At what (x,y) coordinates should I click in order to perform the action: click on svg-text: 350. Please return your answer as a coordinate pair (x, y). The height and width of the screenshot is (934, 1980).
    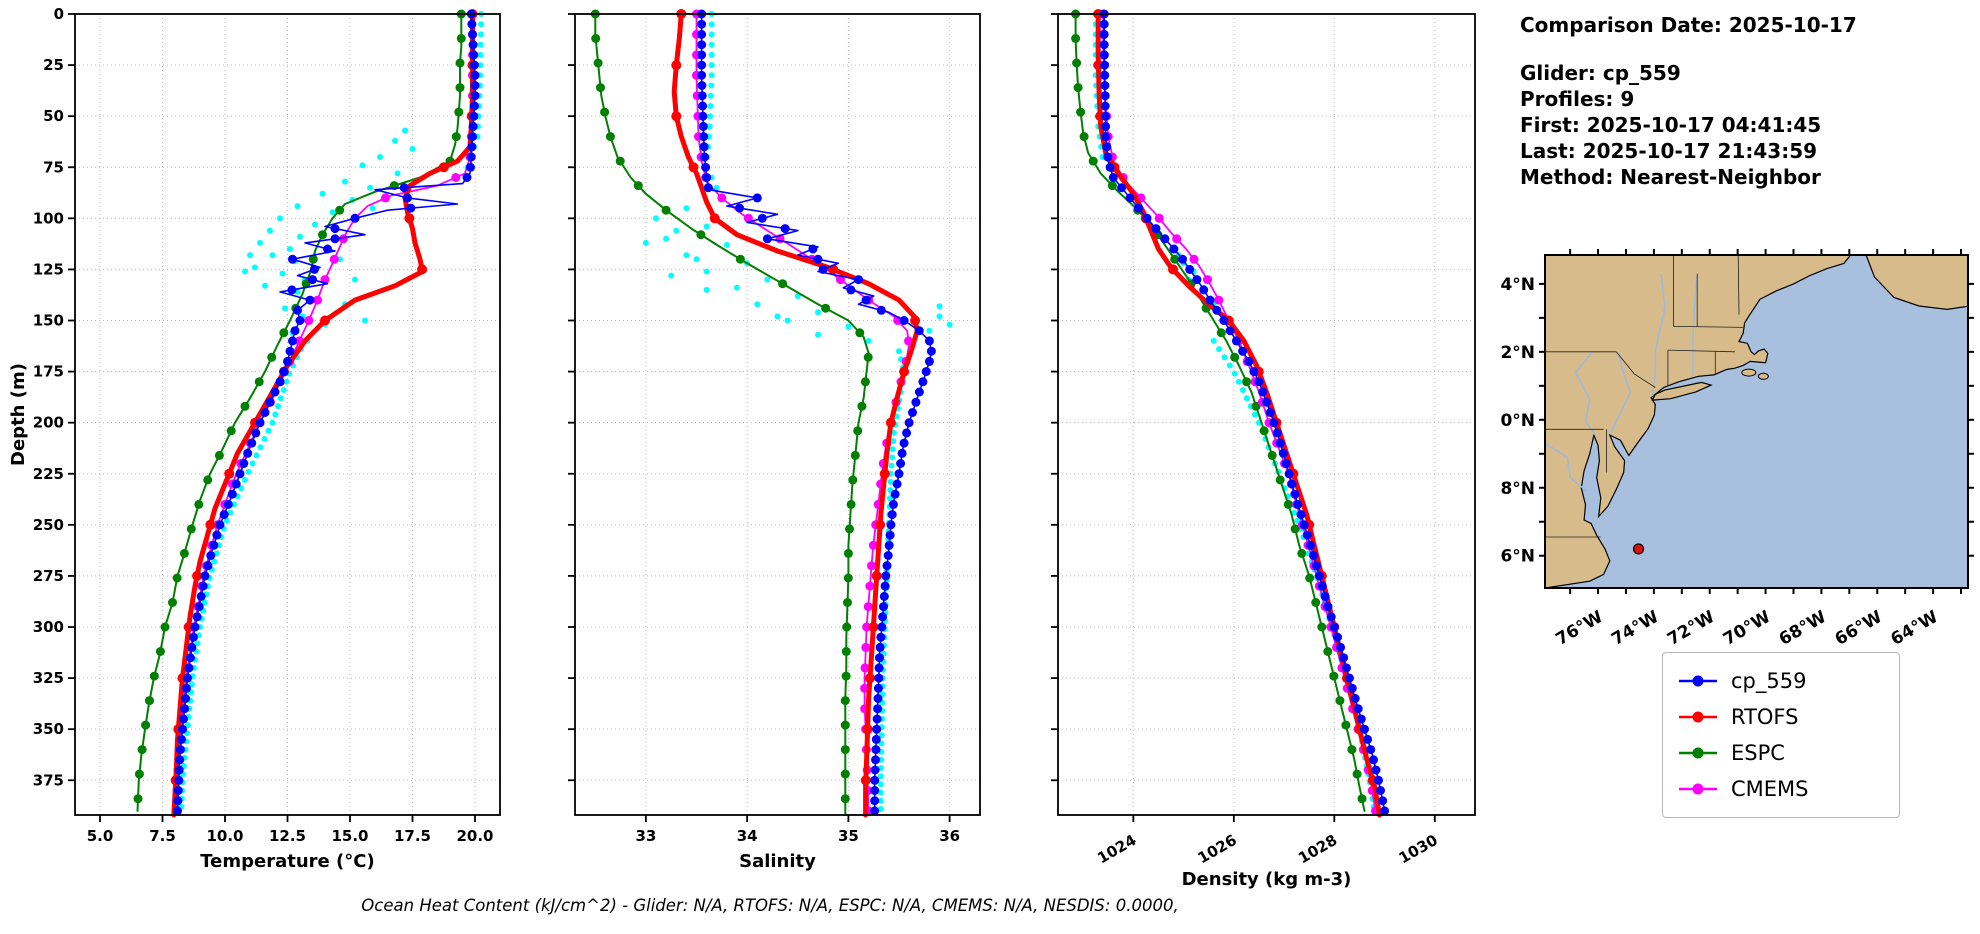
    Looking at the image, I should click on (48, 729).